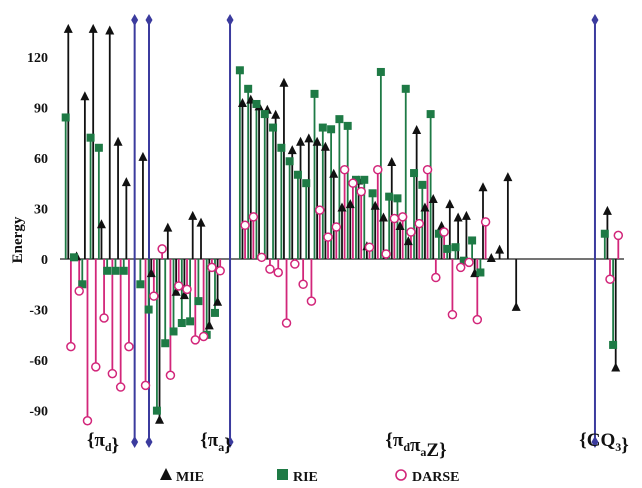 This screenshot has height=488, width=642. I want to click on legend-label: MIE, so click(190, 477).